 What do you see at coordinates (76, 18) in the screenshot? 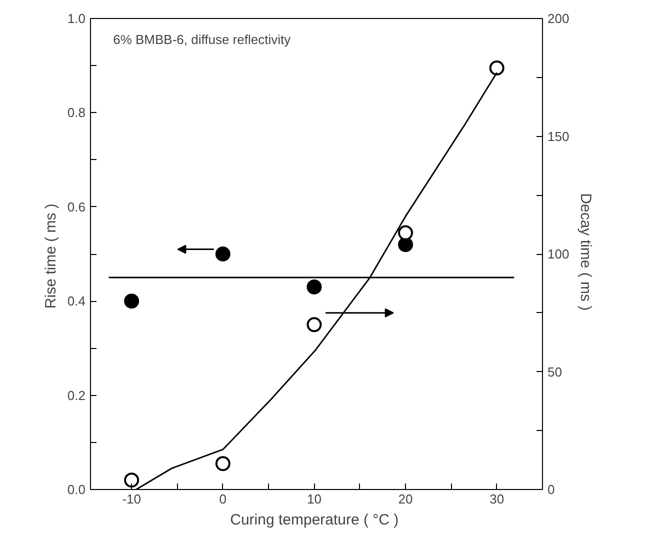
I see `y-tick-label: 1.0` at bounding box center [76, 18].